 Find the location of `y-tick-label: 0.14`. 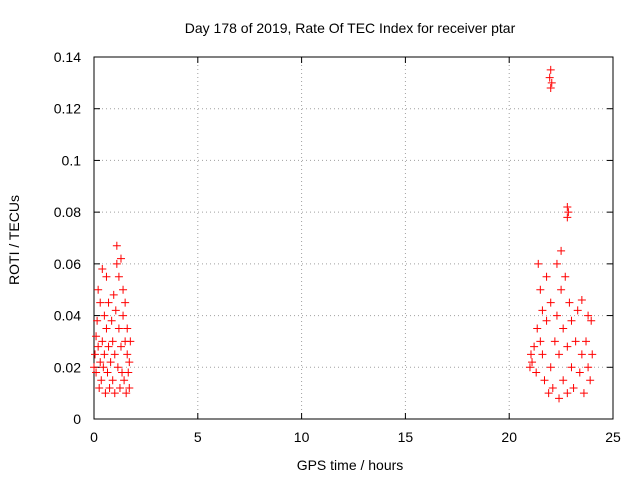

y-tick-label: 0.14 is located at coordinates (67, 57).